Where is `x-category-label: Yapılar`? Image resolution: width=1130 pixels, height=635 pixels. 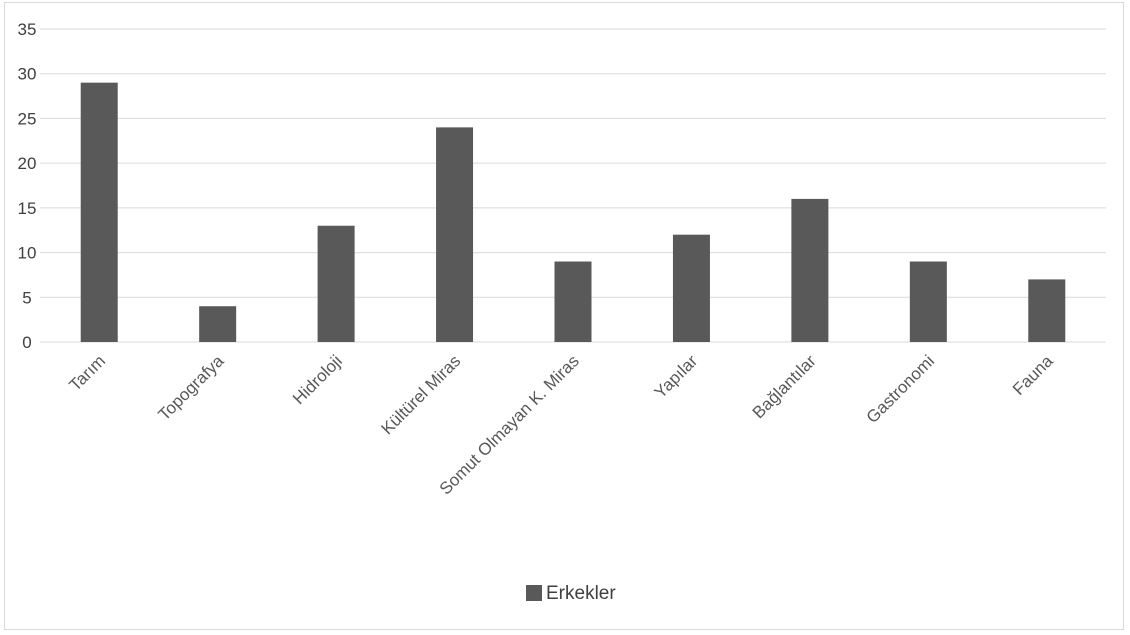 x-category-label: Yapılar is located at coordinates (676, 376).